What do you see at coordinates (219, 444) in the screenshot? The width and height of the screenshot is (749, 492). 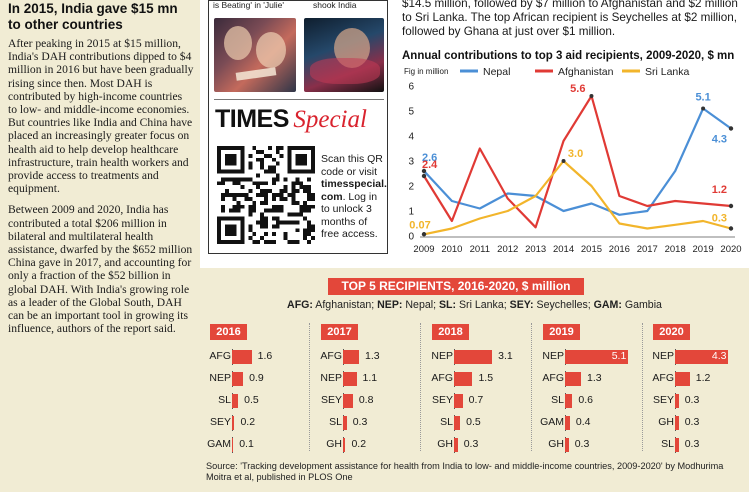 I see `recipient-row-code: GAM` at bounding box center [219, 444].